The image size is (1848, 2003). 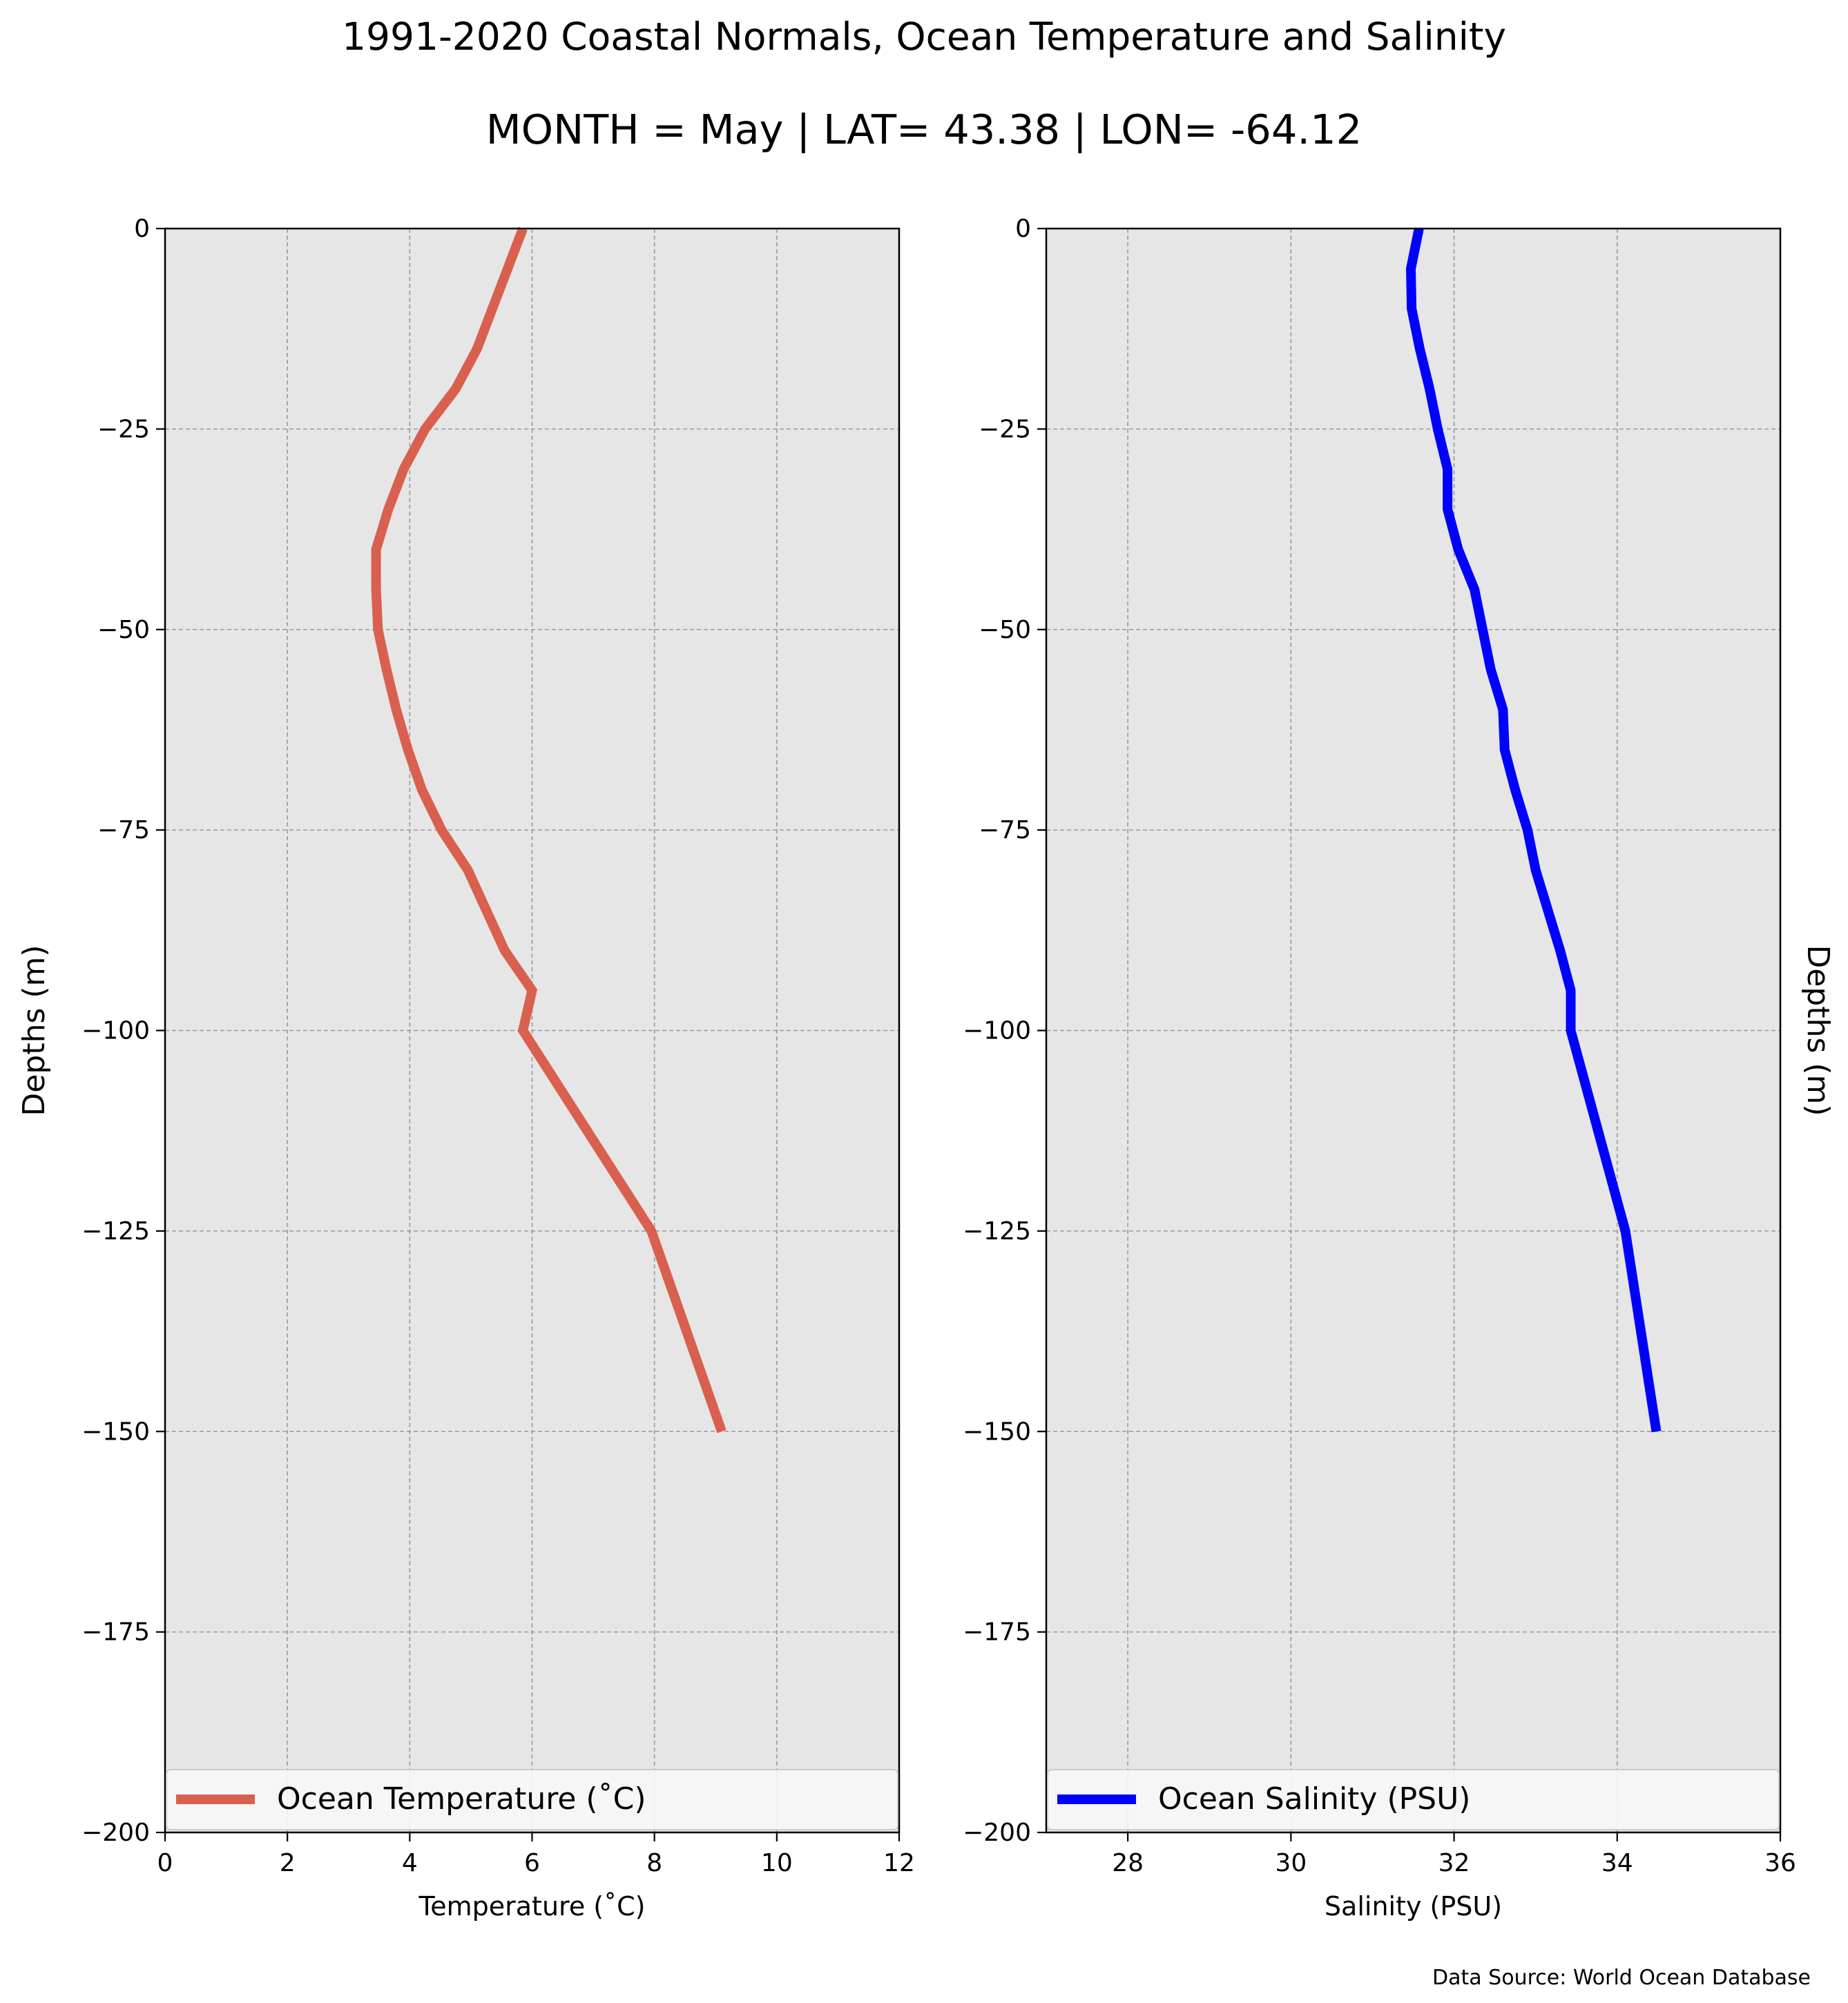 I want to click on x-axis-label: Salinity (PSU), so click(x=1413, y=1906).